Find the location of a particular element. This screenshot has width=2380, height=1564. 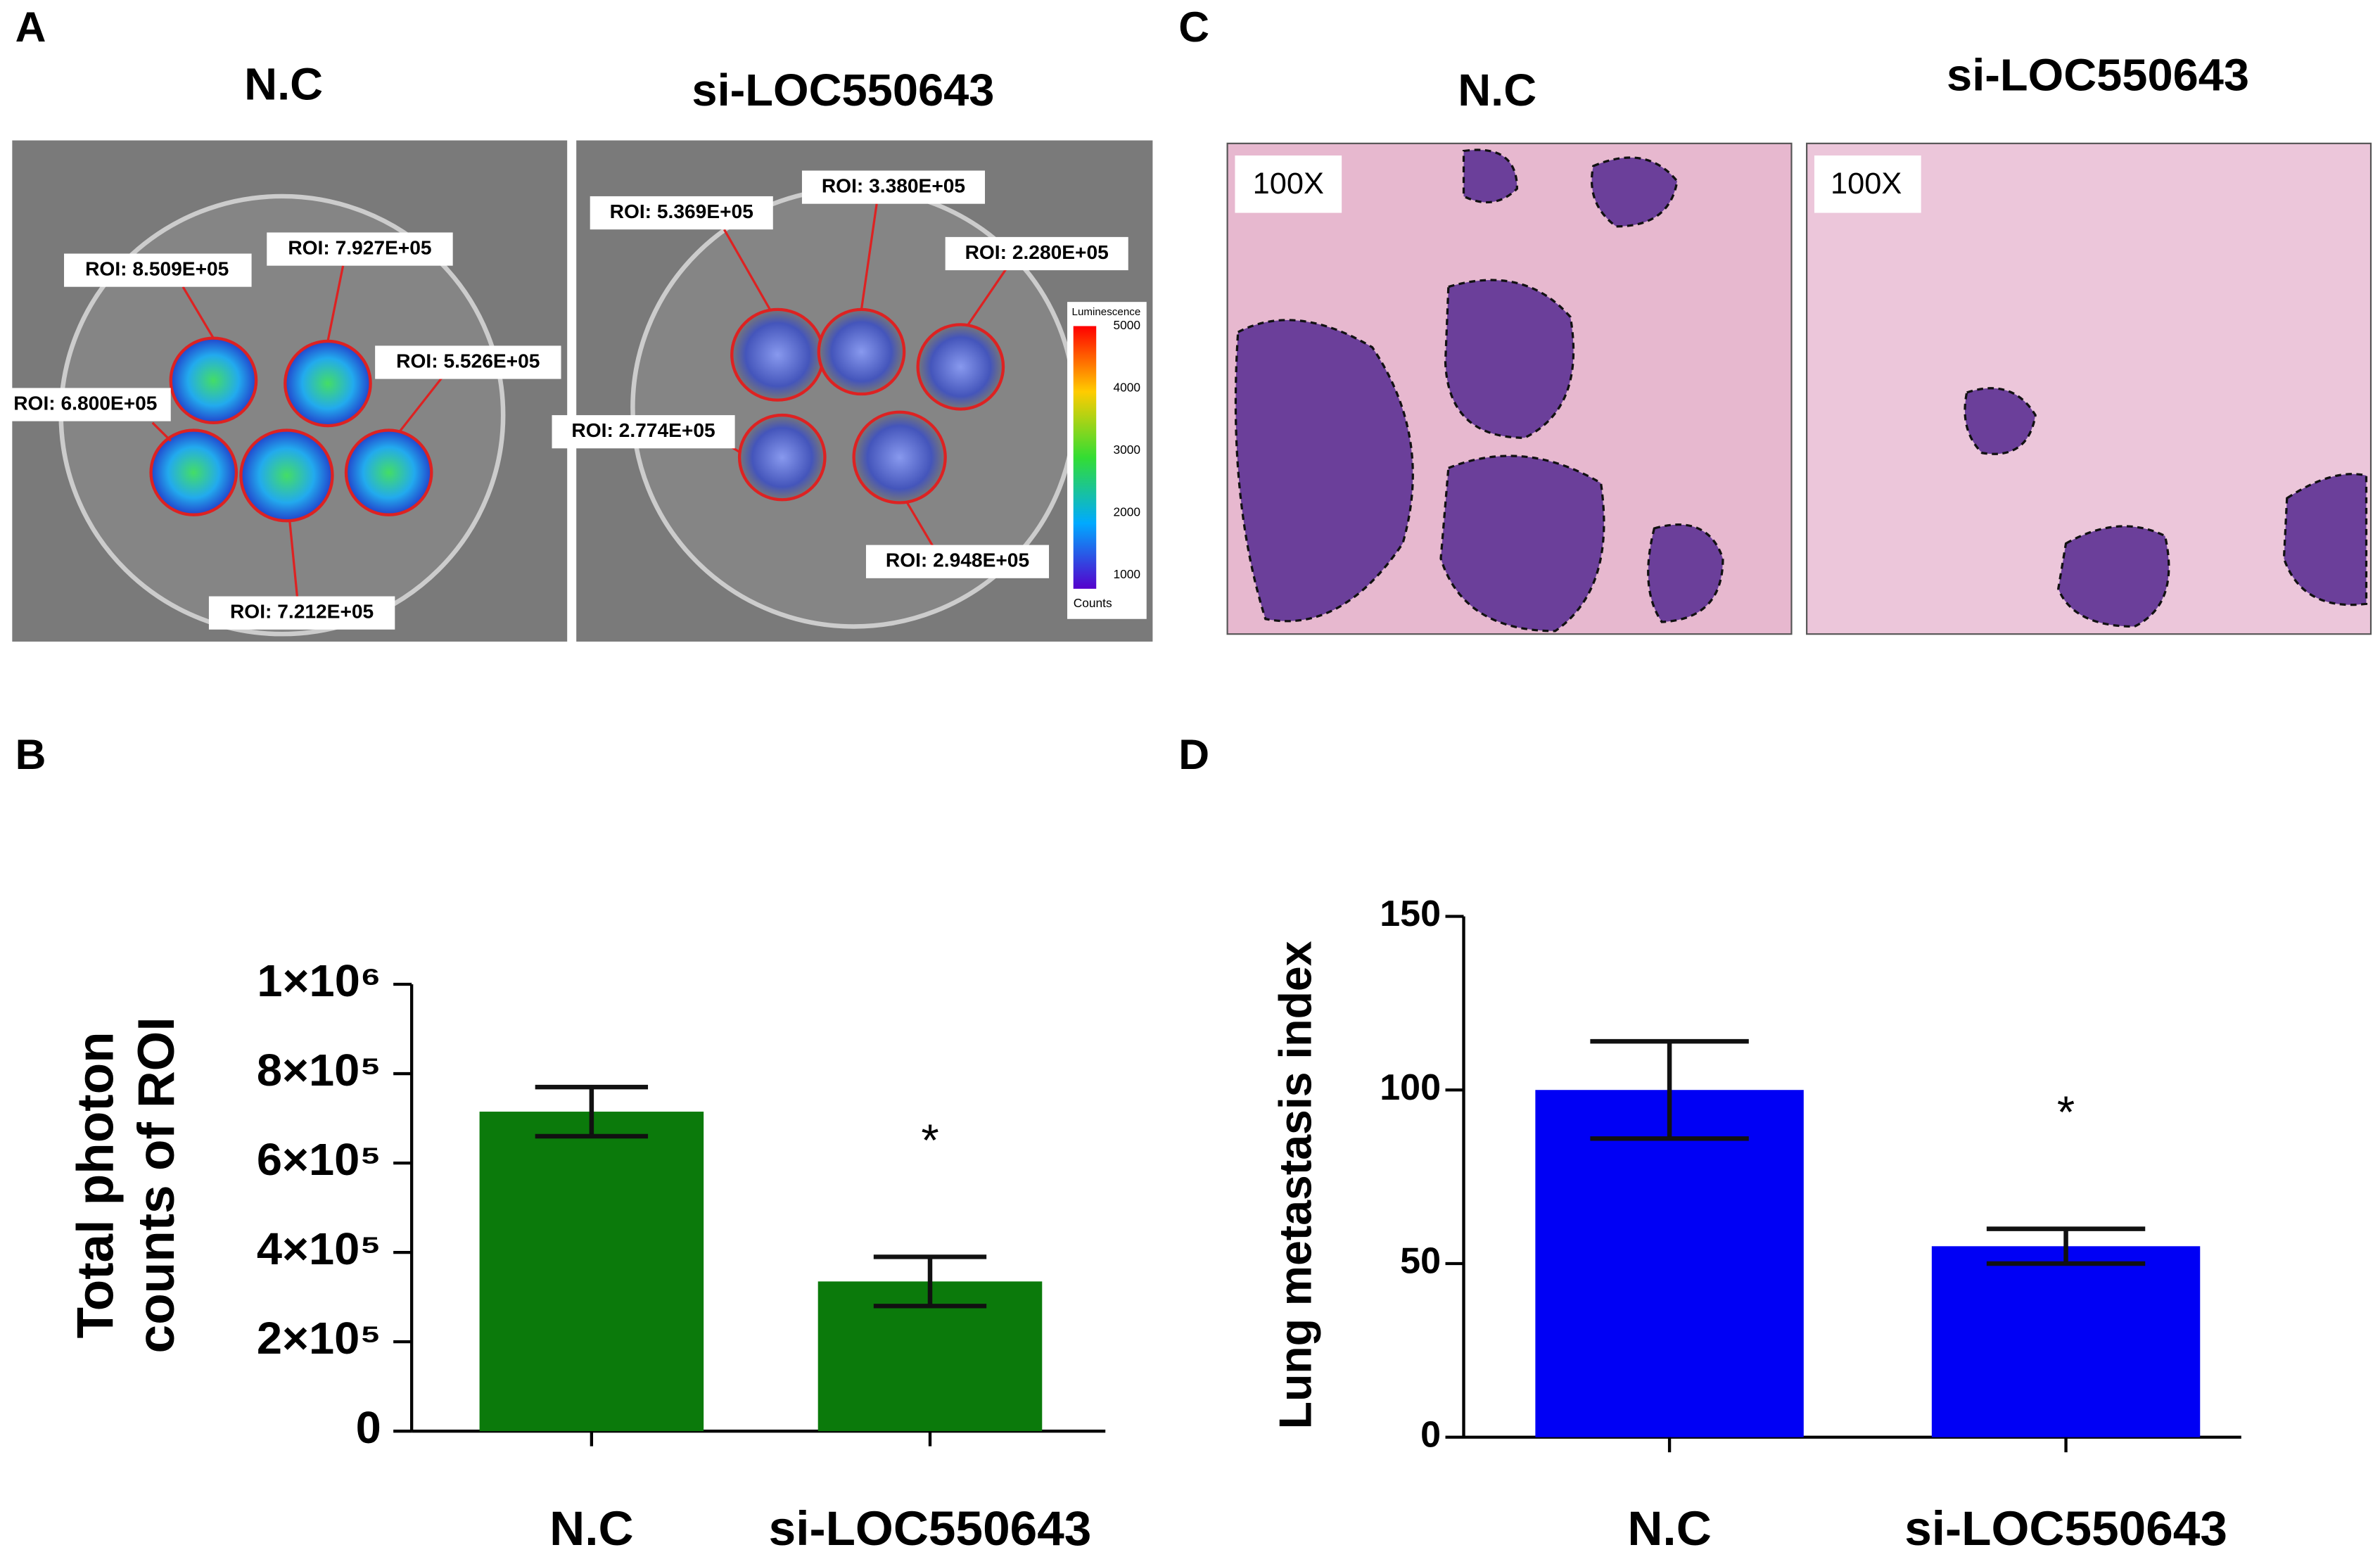

colorbar-title: Luminescence is located at coordinates (1106, 312).